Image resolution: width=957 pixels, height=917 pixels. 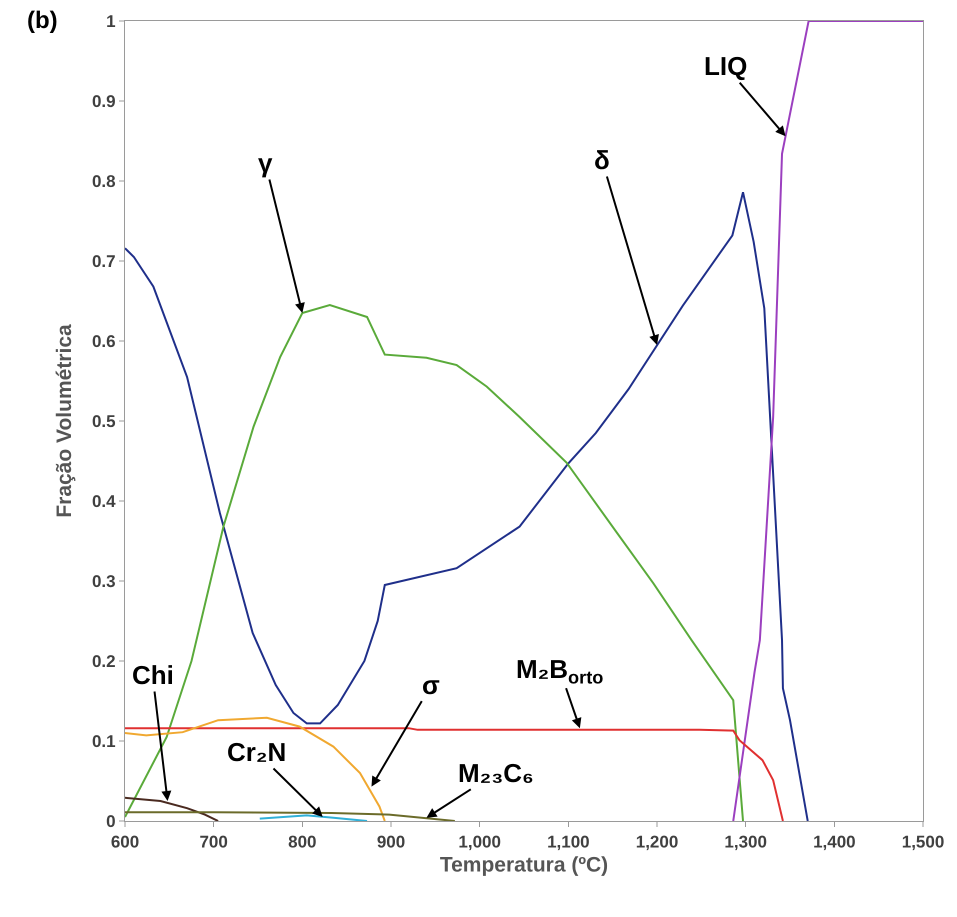 I want to click on x-axis-title: Temperatura (ºC), so click(x=524, y=865).